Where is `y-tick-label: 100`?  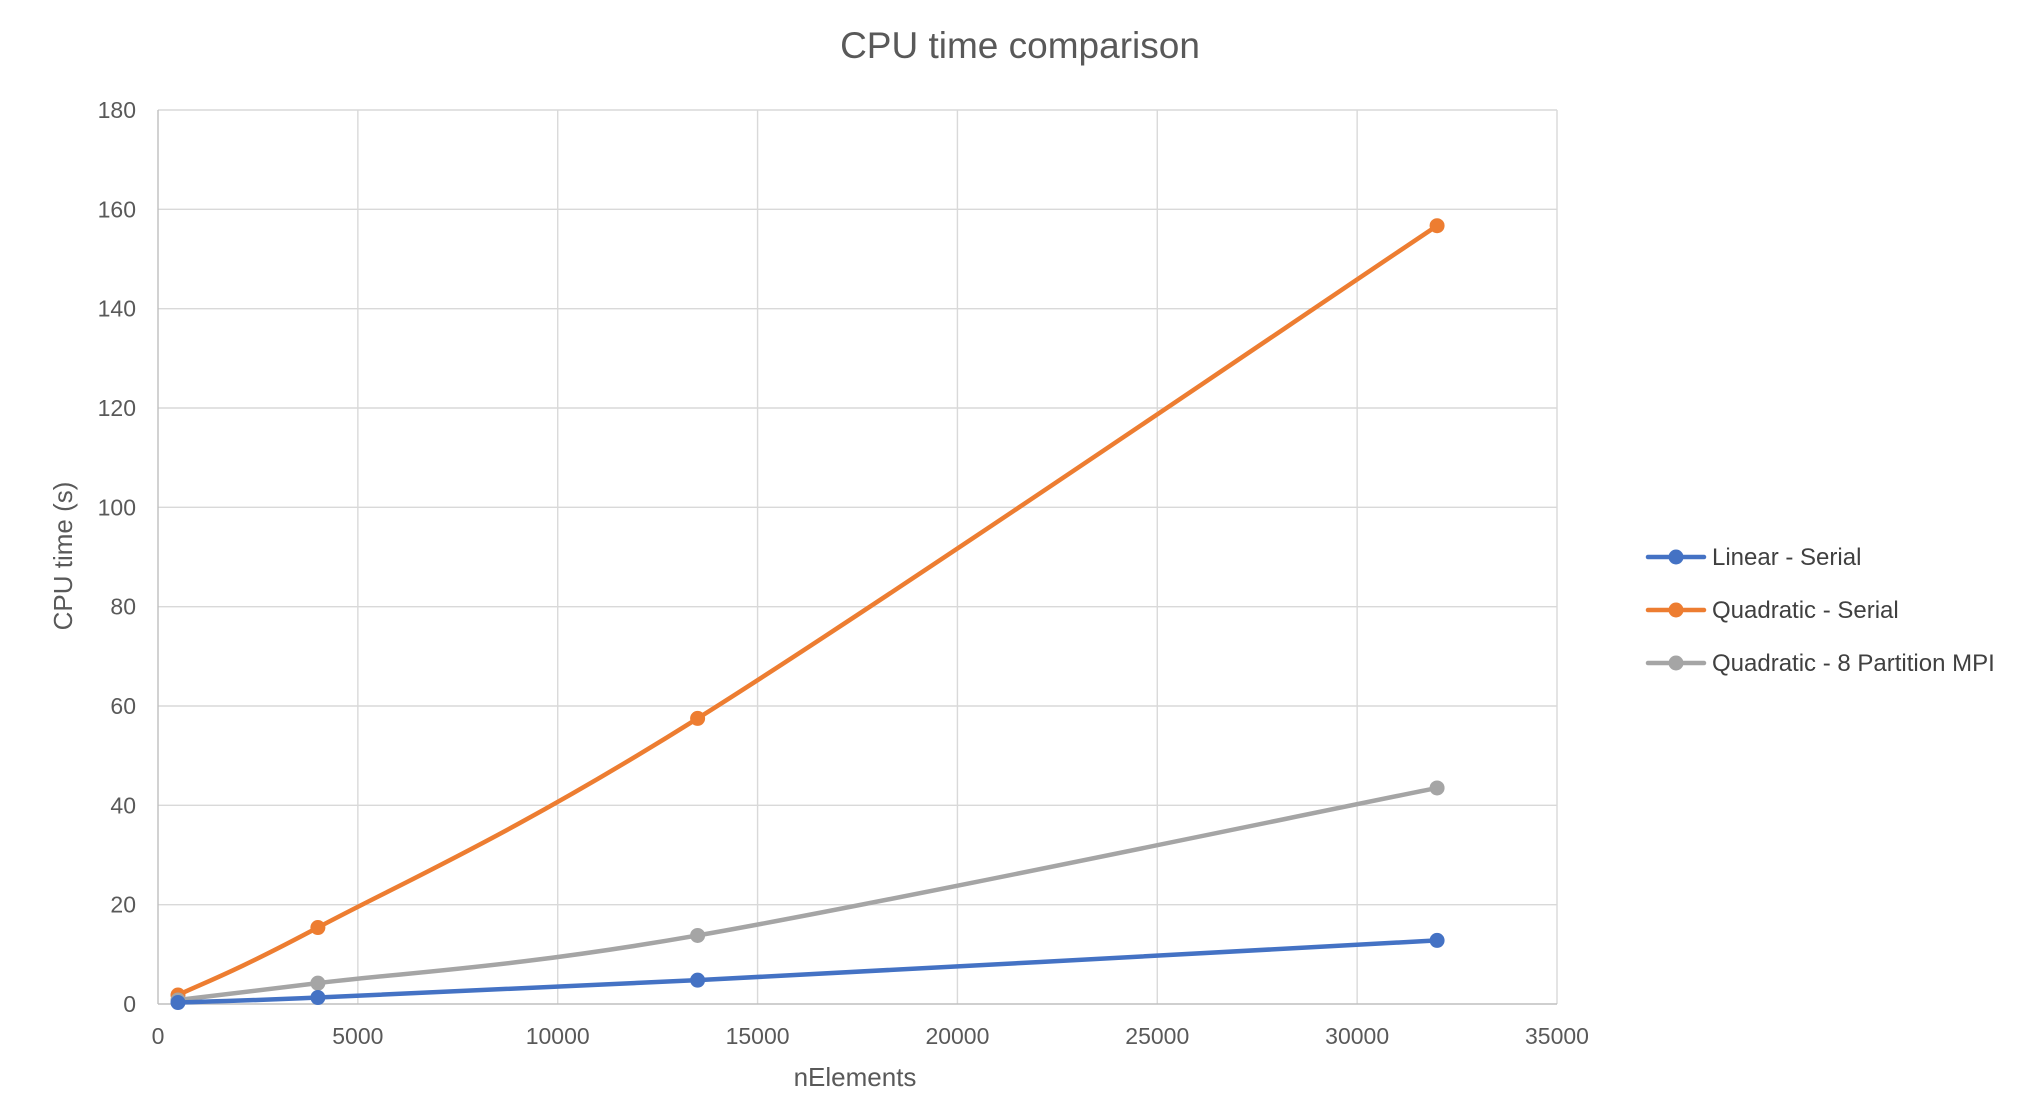
y-tick-label: 100 is located at coordinates (117, 507).